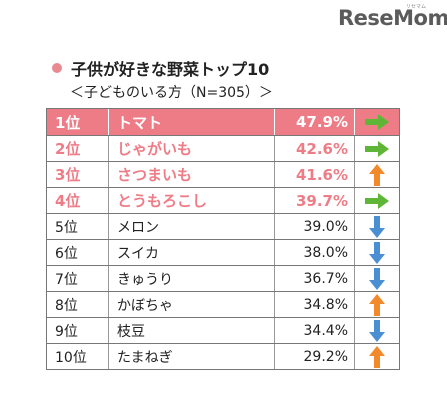 This screenshot has height=419, width=447. What do you see at coordinates (78, 330) in the screenshot?
I see `rank-cell: 9位` at bounding box center [78, 330].